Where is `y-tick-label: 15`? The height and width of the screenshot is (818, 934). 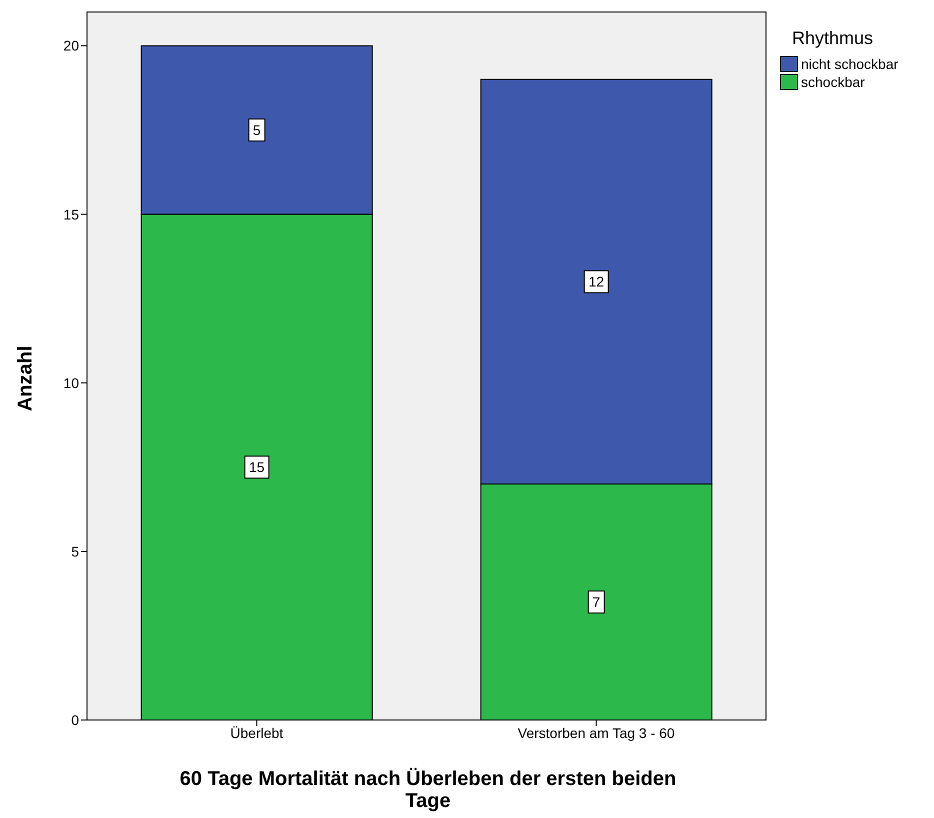 y-tick-label: 15 is located at coordinates (71, 214).